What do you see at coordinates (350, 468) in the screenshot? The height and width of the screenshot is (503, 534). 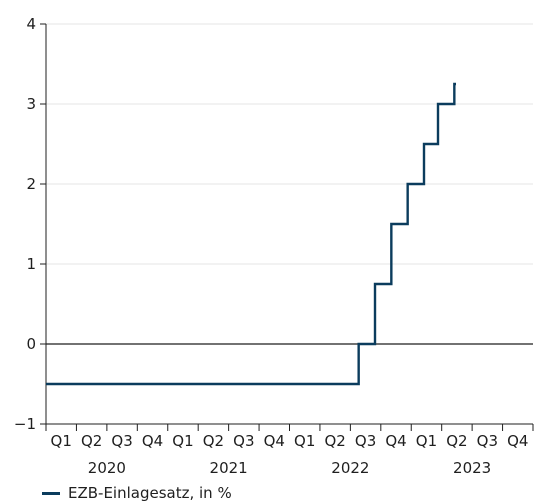 I see `x-year-label: 2022` at bounding box center [350, 468].